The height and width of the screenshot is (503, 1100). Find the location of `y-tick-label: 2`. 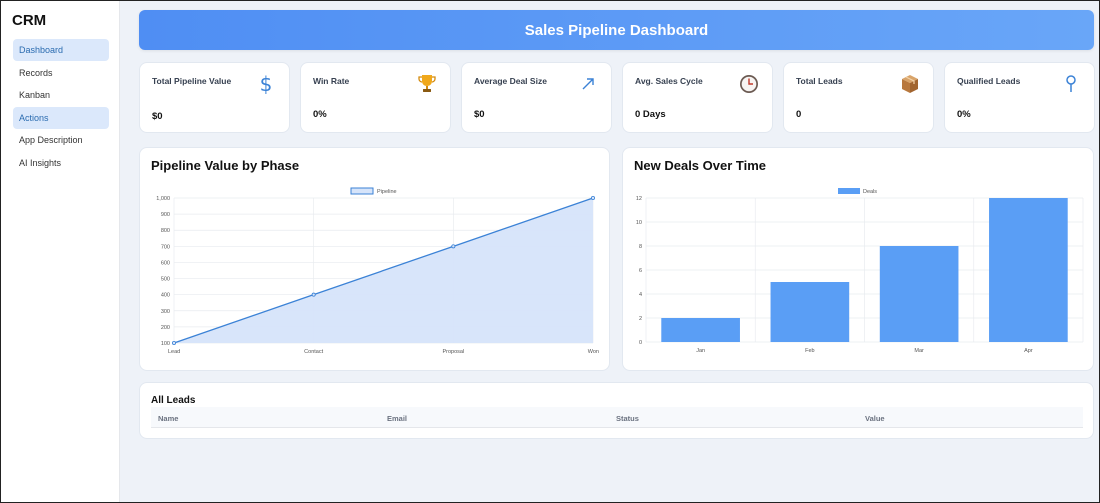

y-tick-label: 2 is located at coordinates (640, 319).